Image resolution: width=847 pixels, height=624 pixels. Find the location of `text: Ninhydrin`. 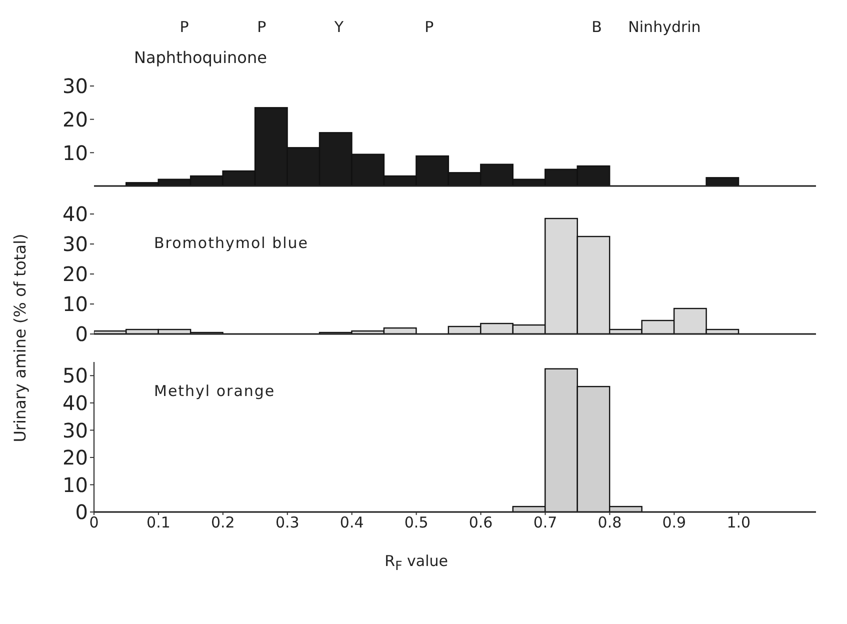

text: Ninhydrin is located at coordinates (664, 27).